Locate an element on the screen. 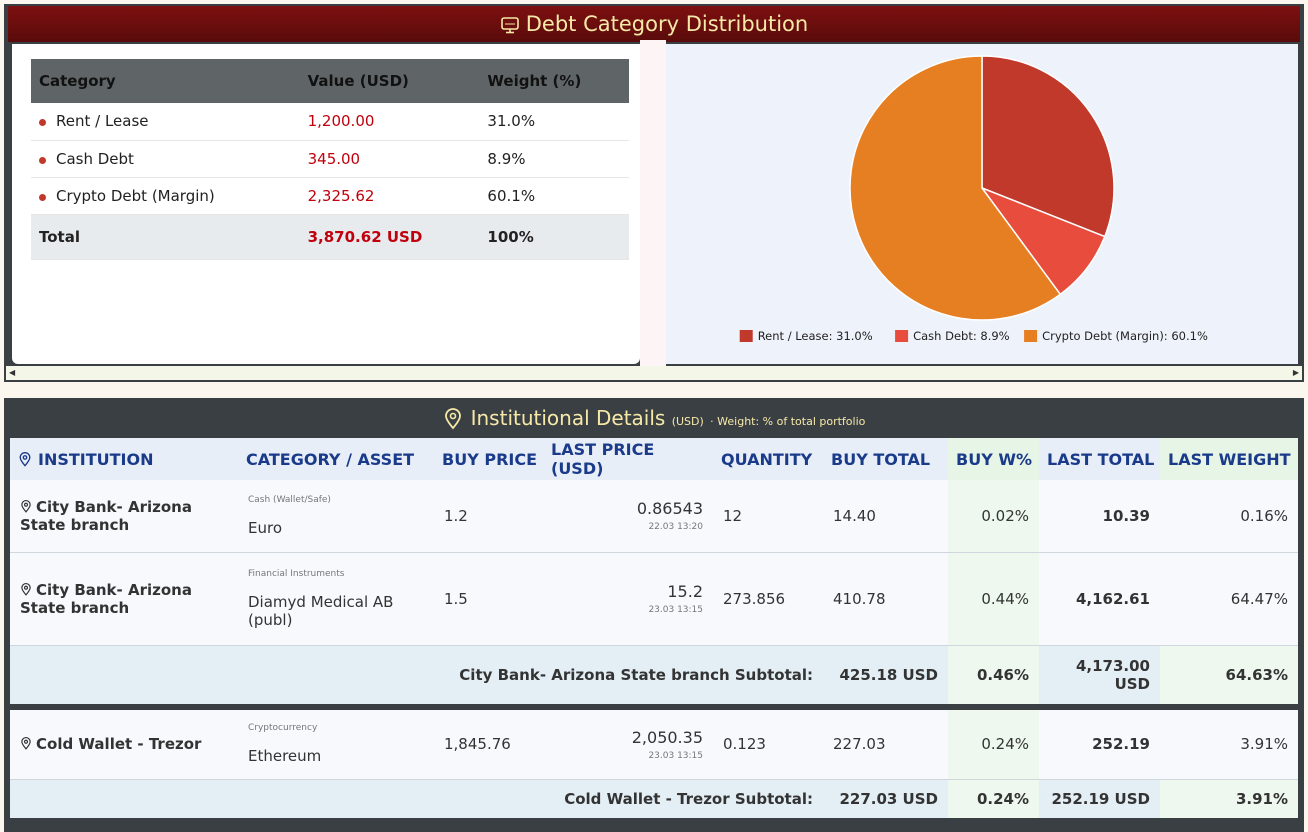  column-header: Weight (%) is located at coordinates (554, 81).